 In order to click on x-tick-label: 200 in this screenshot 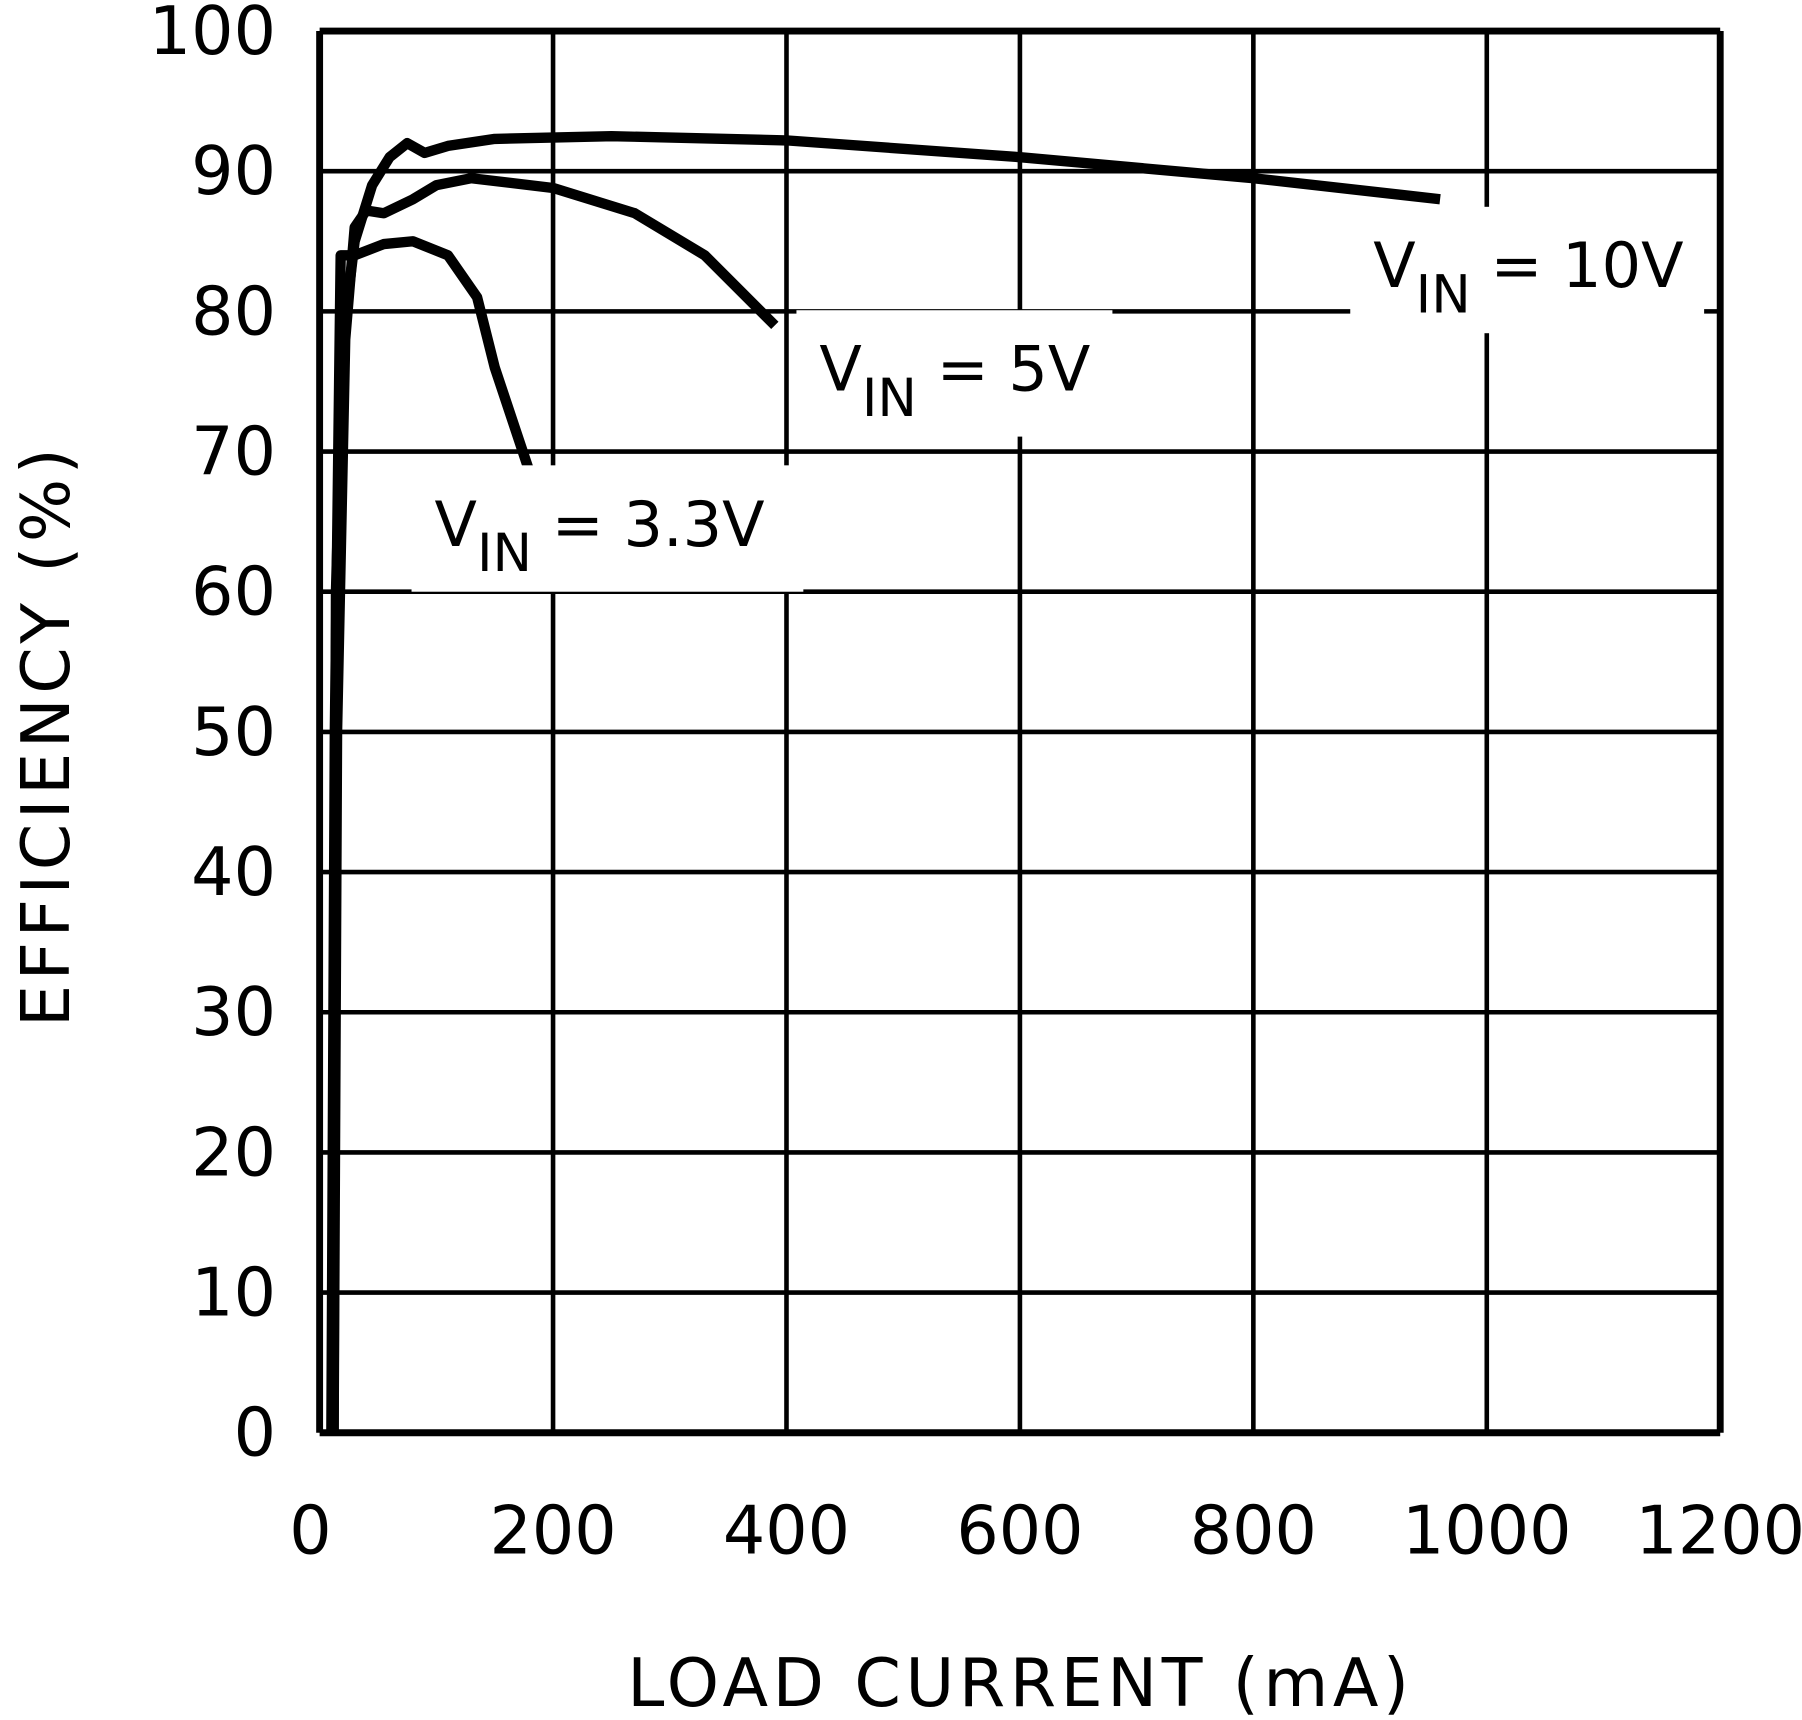, I will do `click(552, 1530)`.